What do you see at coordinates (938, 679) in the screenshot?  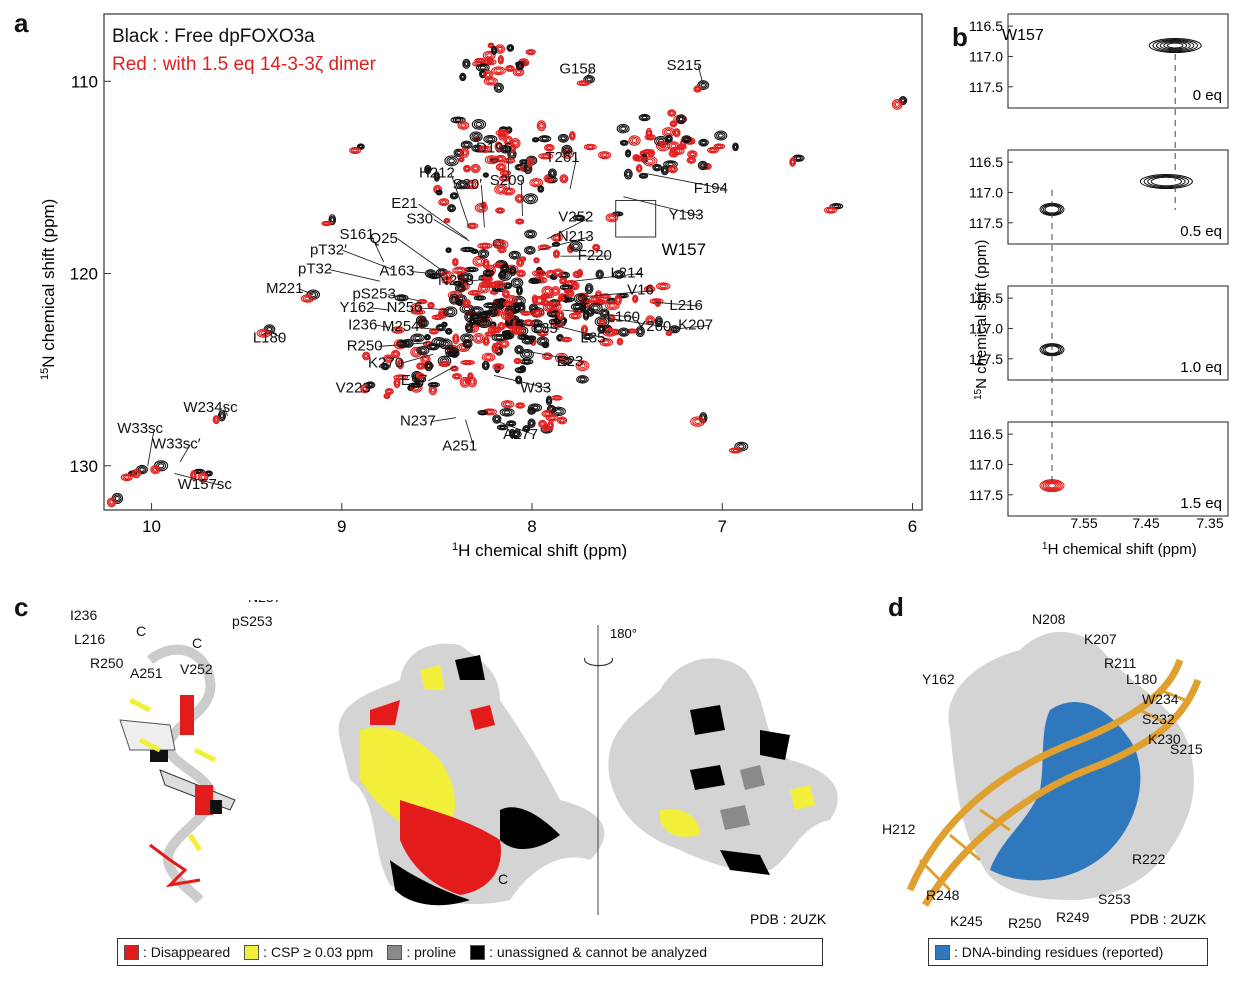 I see `panel-d-residue-label: Y162` at bounding box center [938, 679].